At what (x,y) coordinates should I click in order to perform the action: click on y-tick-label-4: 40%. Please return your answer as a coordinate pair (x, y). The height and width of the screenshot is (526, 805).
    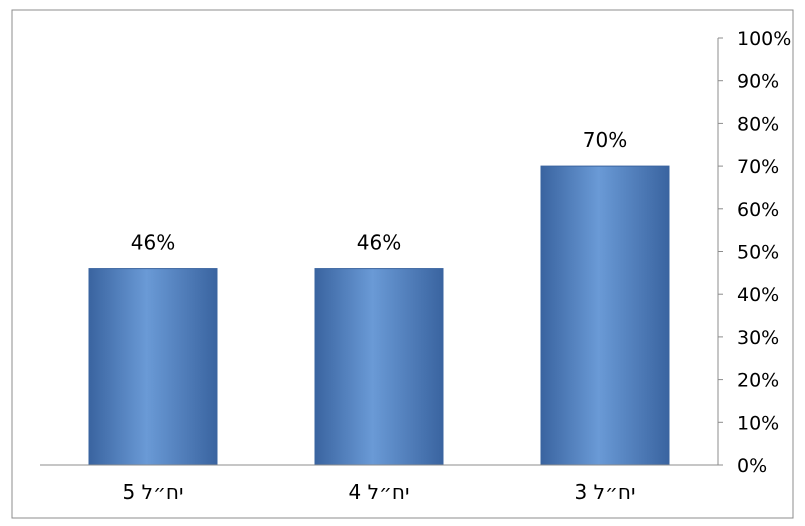
    Looking at the image, I should click on (758, 295).